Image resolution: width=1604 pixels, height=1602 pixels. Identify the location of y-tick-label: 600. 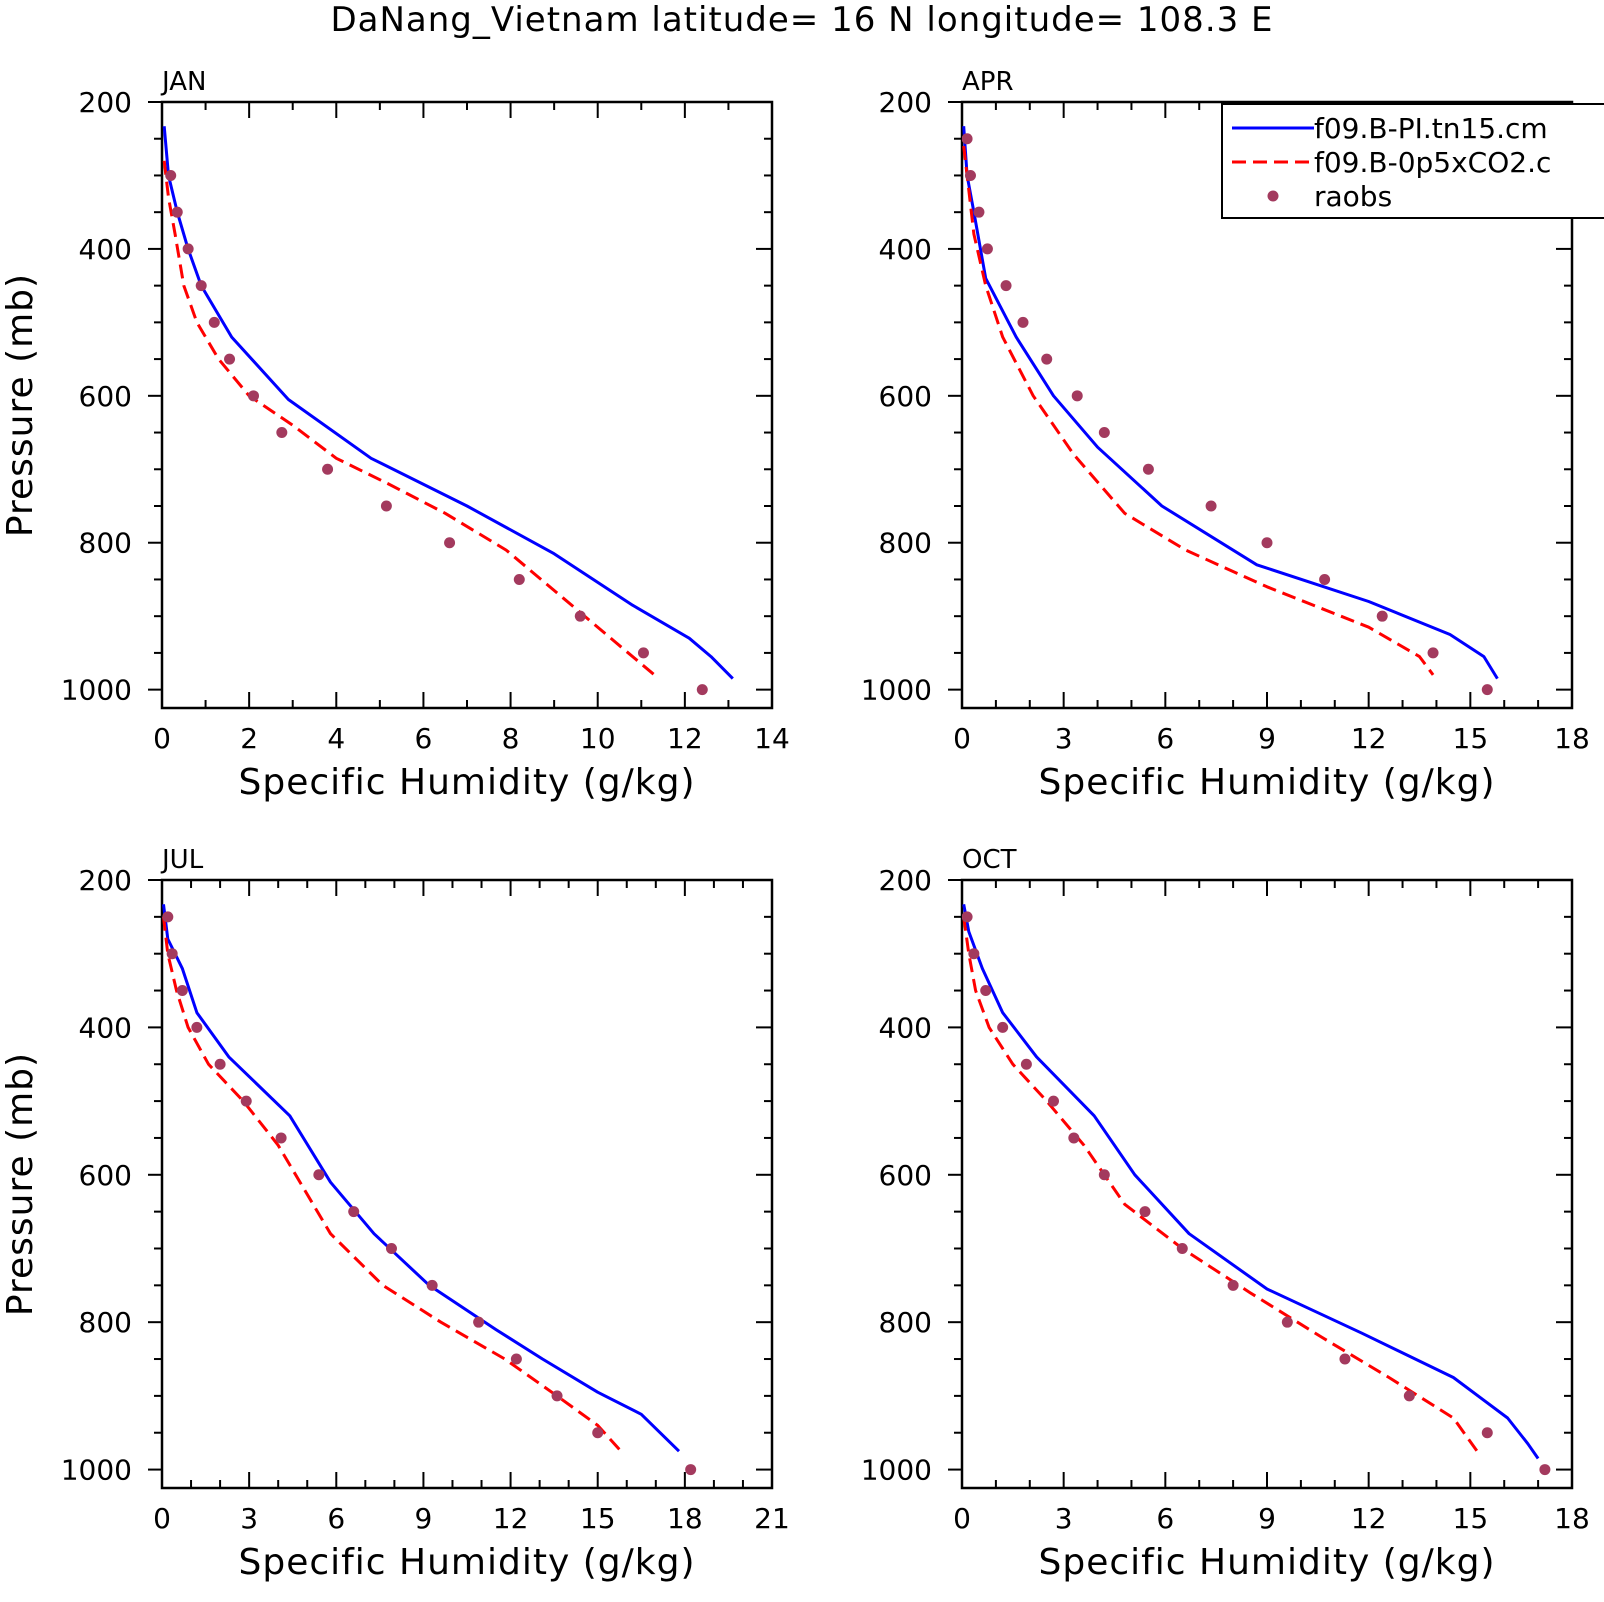
(105, 1175).